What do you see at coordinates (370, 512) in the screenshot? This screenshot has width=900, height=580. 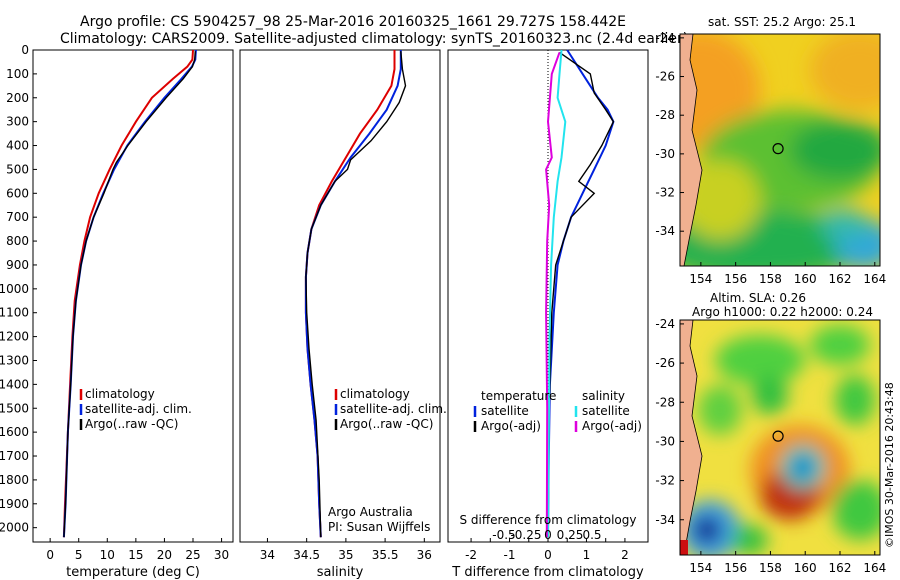 I see `annotation-argo-australia: Argo Australia` at bounding box center [370, 512].